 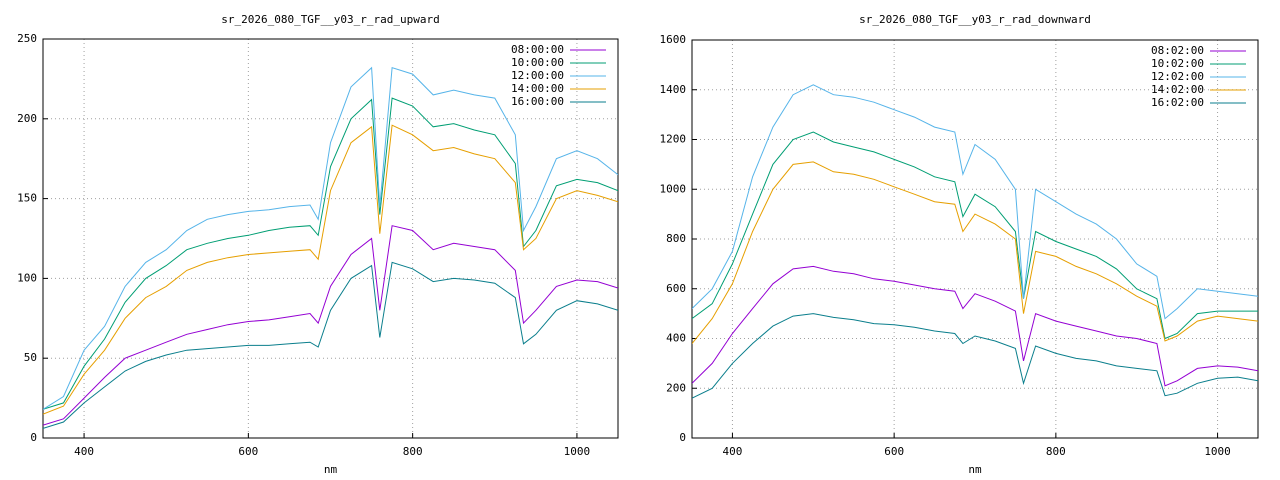 What do you see at coordinates (537, 49) in the screenshot?
I see `legend-label: 08:00:00` at bounding box center [537, 49].